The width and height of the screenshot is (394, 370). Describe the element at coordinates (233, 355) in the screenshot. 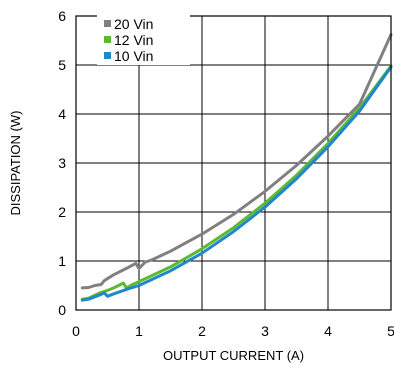

I see `x-axis-label: OUTPUT CURRENT (A)` at that location.